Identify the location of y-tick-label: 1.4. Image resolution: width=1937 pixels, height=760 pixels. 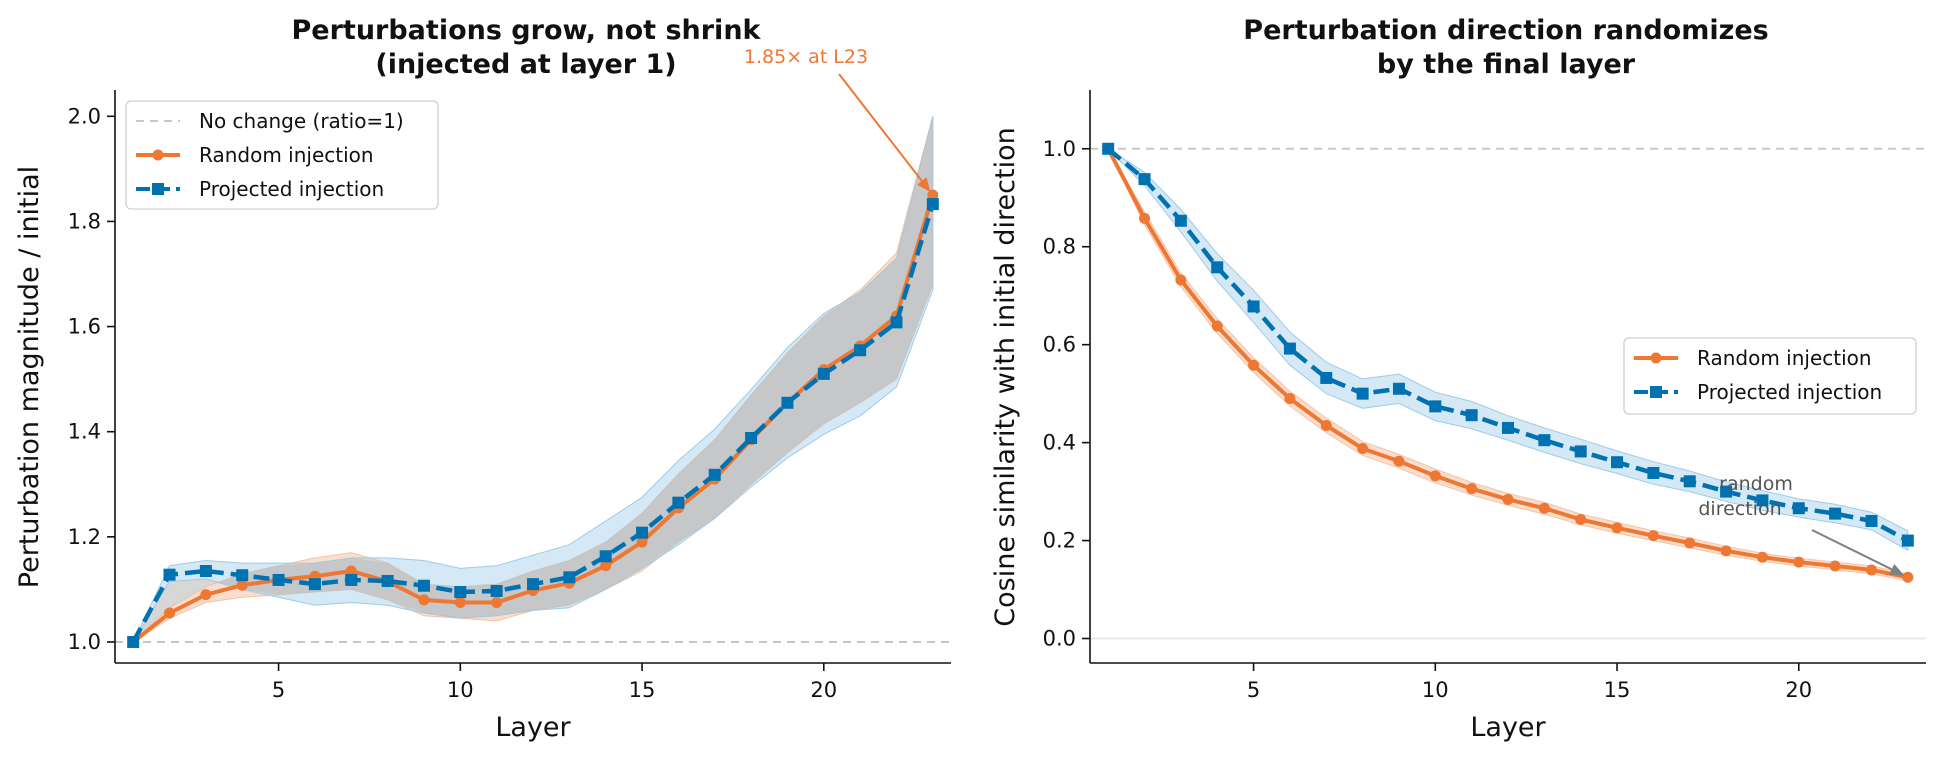
(84, 432).